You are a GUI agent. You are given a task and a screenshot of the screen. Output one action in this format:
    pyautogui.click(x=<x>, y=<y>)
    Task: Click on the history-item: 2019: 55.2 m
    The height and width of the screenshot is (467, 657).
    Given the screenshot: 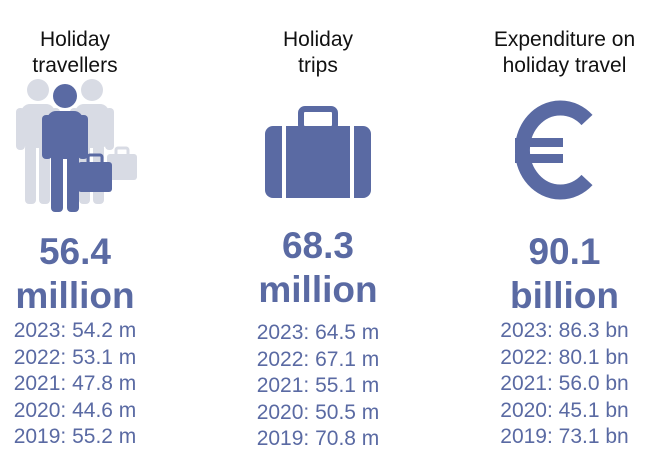 What is the action you would take?
    pyautogui.click(x=75, y=436)
    